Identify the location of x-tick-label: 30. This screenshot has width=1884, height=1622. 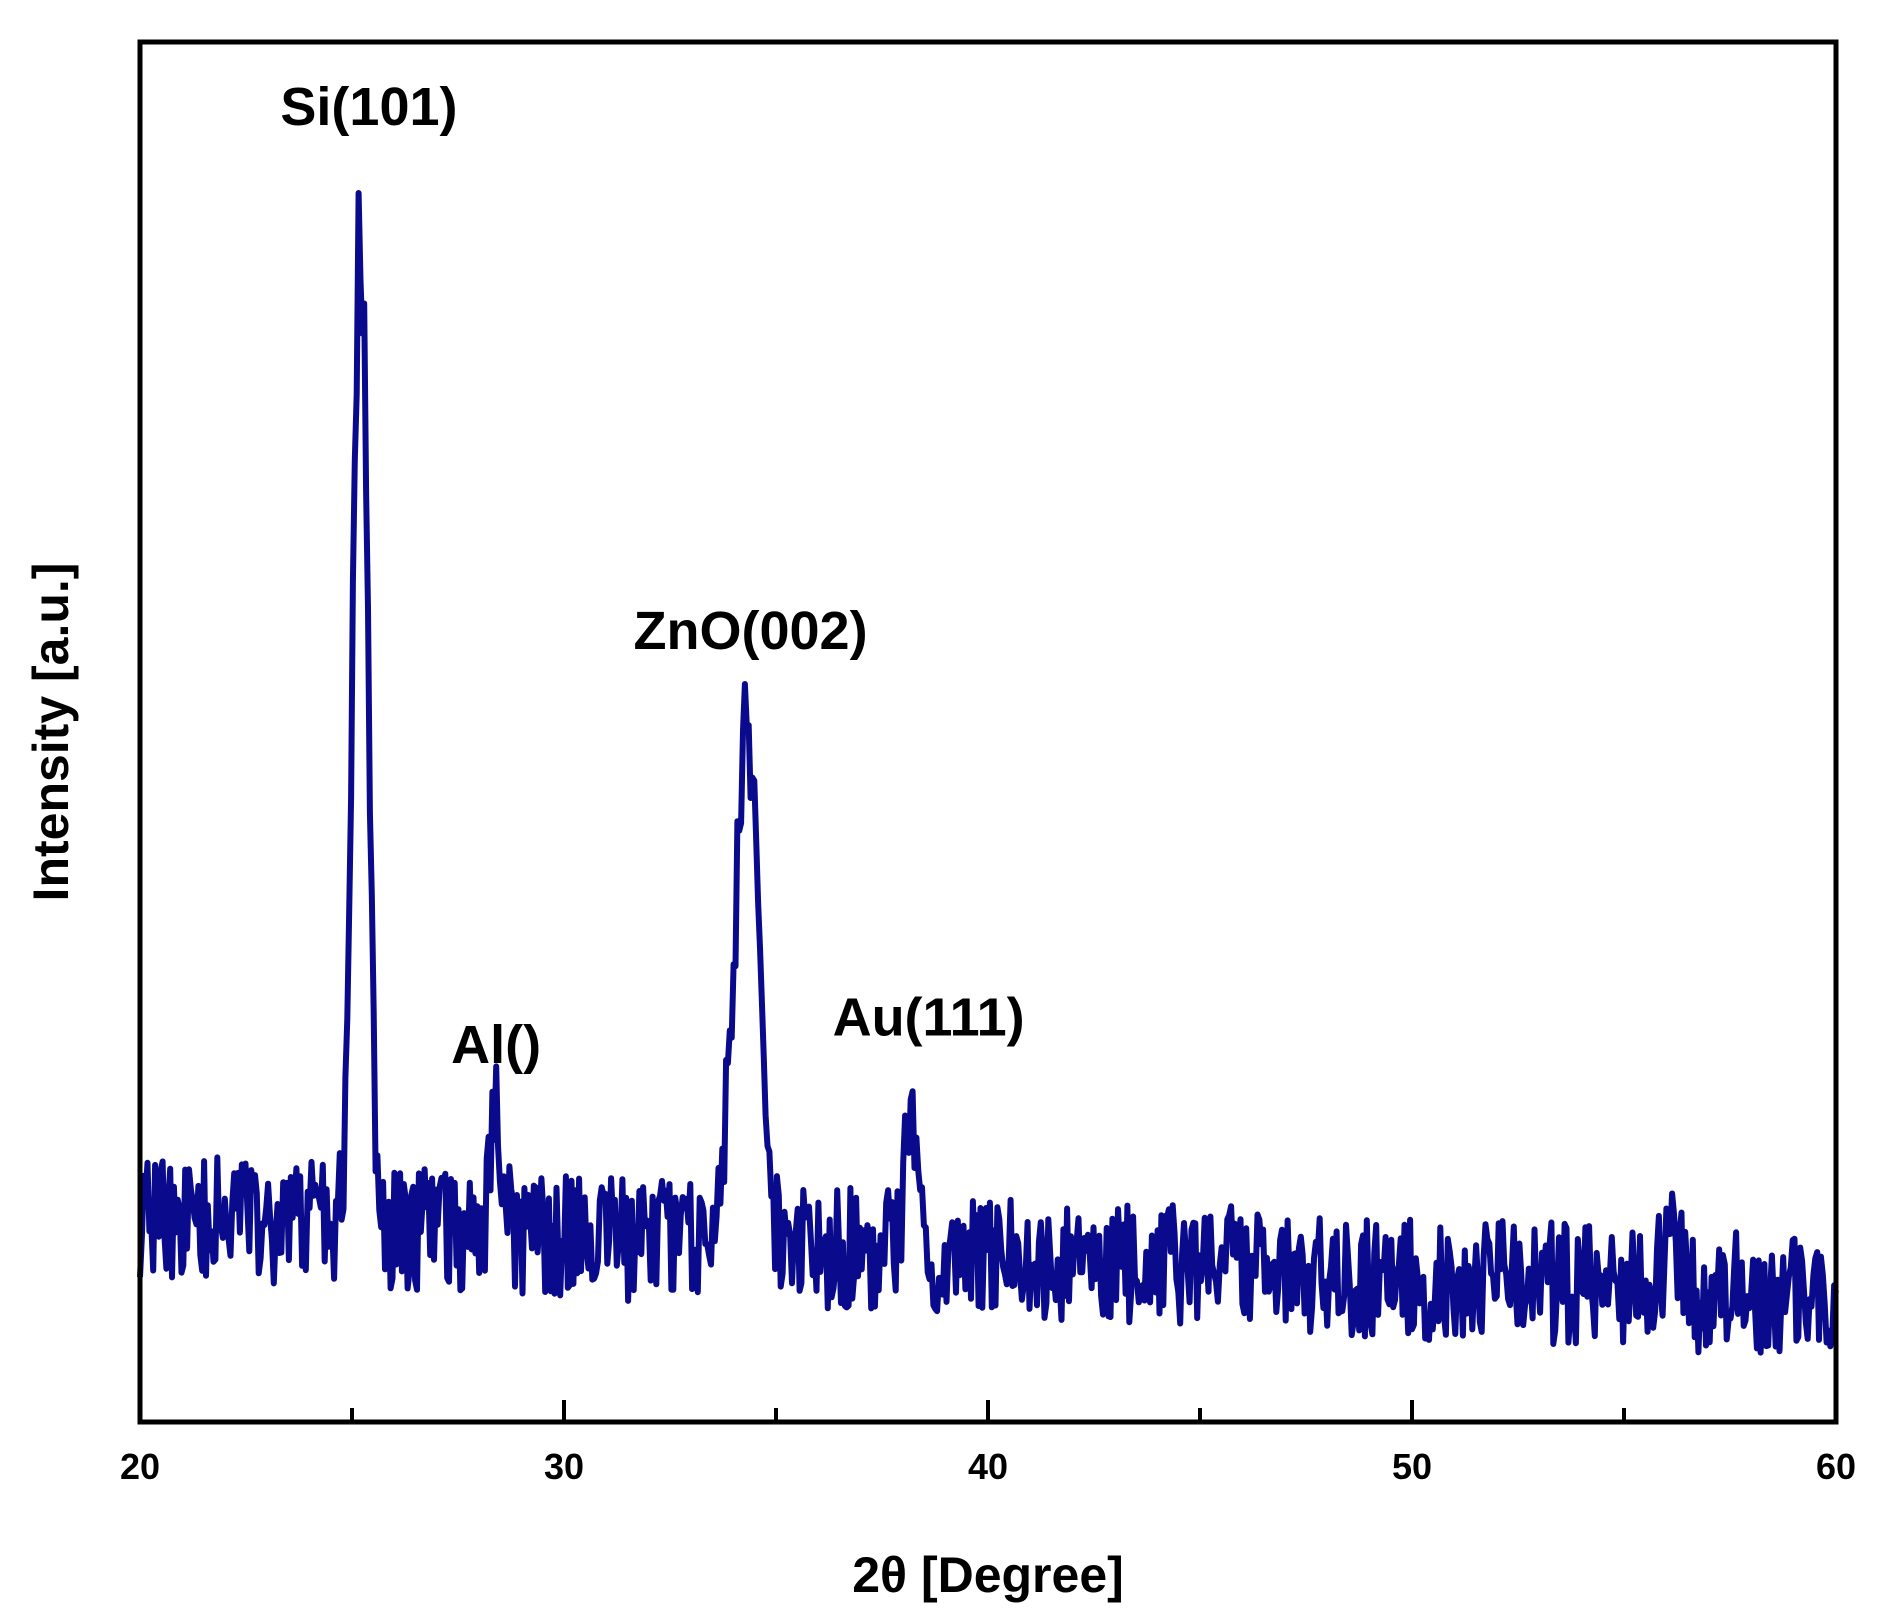
(564, 1466).